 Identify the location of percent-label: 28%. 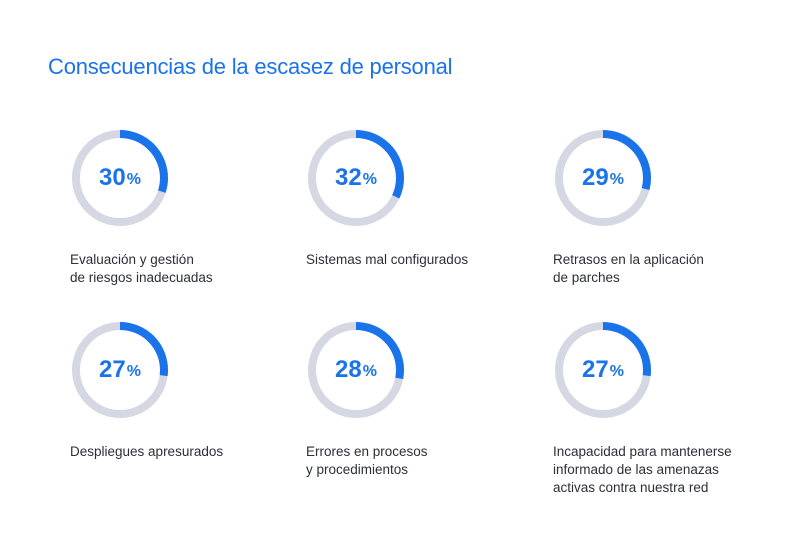
(356, 370).